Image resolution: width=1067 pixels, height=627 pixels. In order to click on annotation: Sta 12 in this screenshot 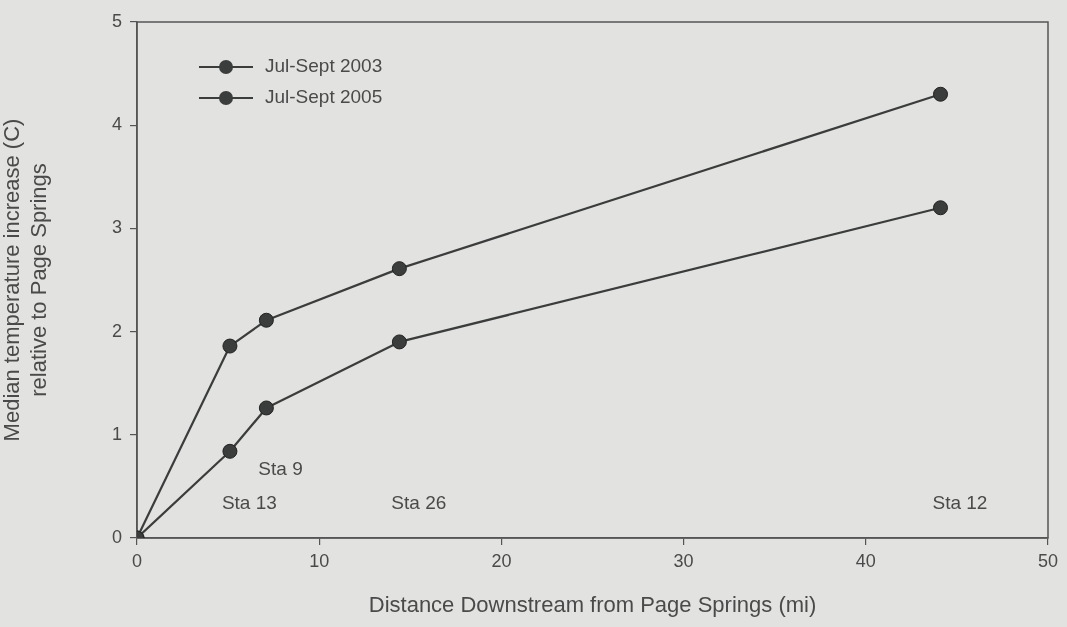, I will do `click(960, 503)`.